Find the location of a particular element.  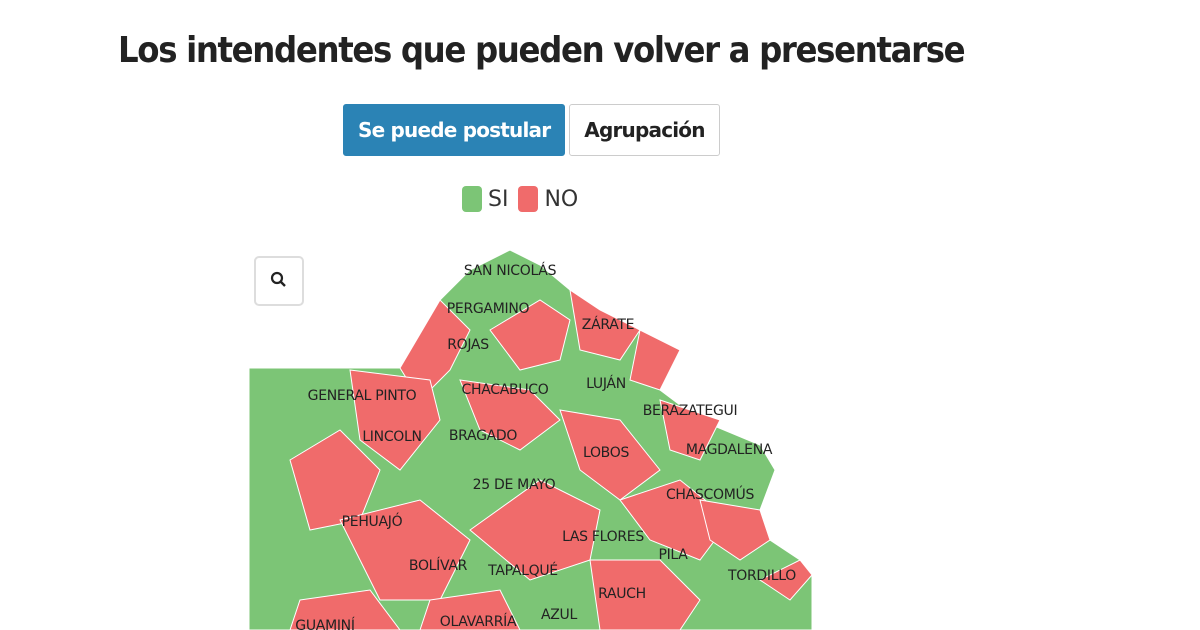

district-label: TAPALQUÉ is located at coordinates (522, 570).